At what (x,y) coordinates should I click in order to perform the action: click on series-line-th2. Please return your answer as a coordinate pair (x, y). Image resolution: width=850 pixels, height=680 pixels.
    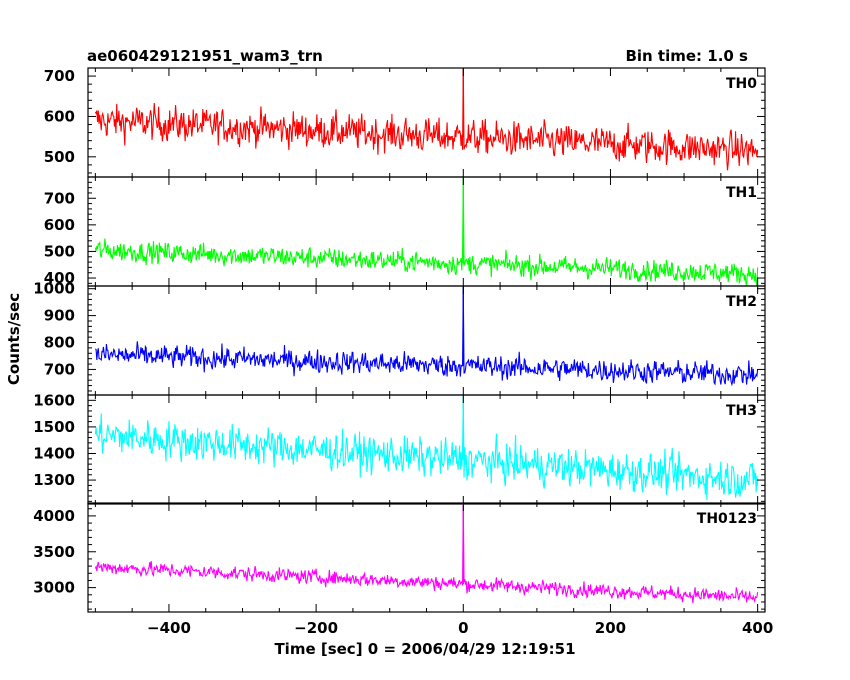
    Looking at the image, I should click on (426, 337).